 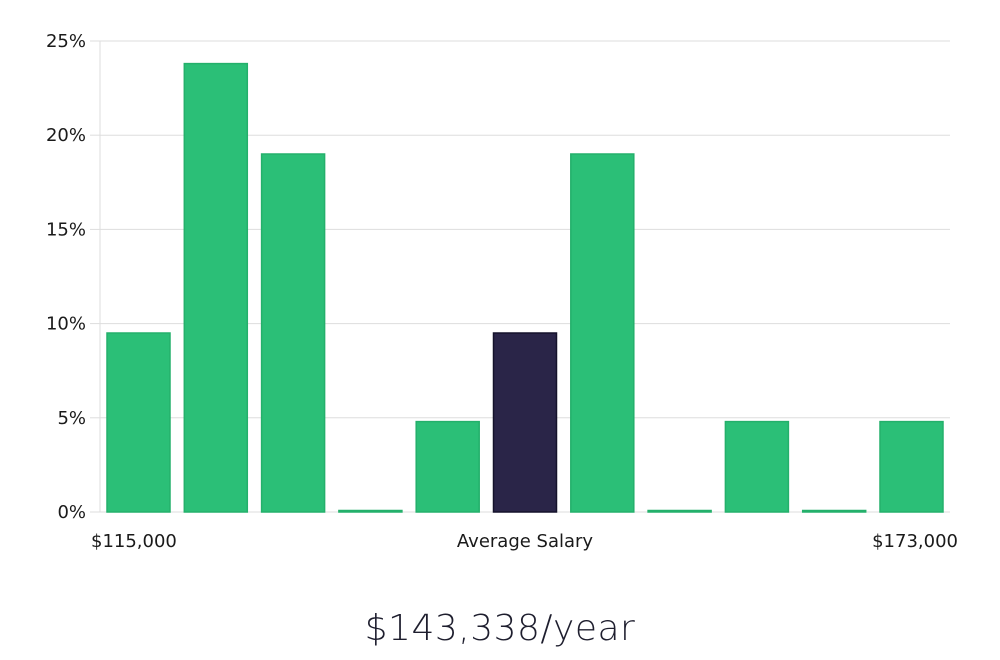 I want to click on y-tick-label: 5%, so click(x=71, y=418).